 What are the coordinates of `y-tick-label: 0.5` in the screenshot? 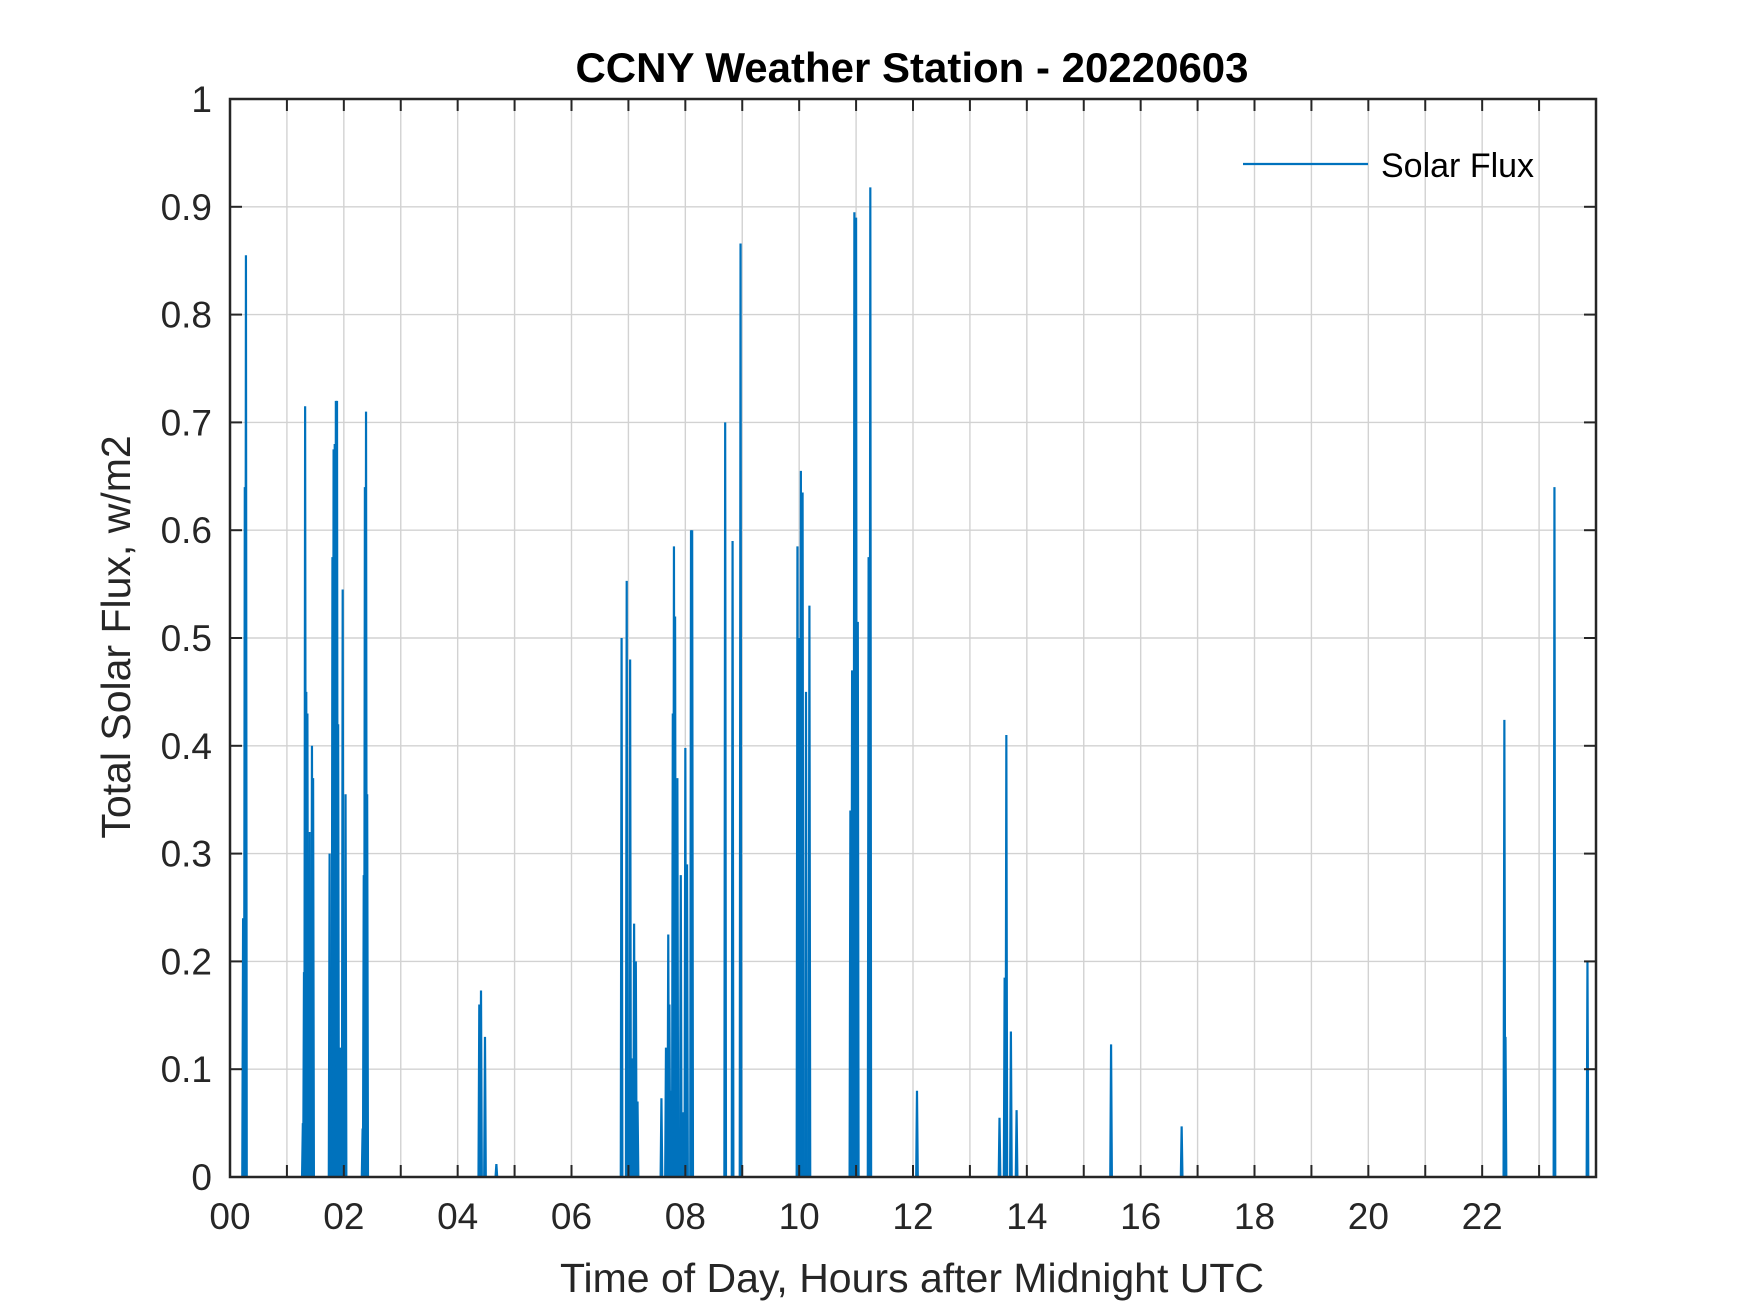 It's located at (186, 638).